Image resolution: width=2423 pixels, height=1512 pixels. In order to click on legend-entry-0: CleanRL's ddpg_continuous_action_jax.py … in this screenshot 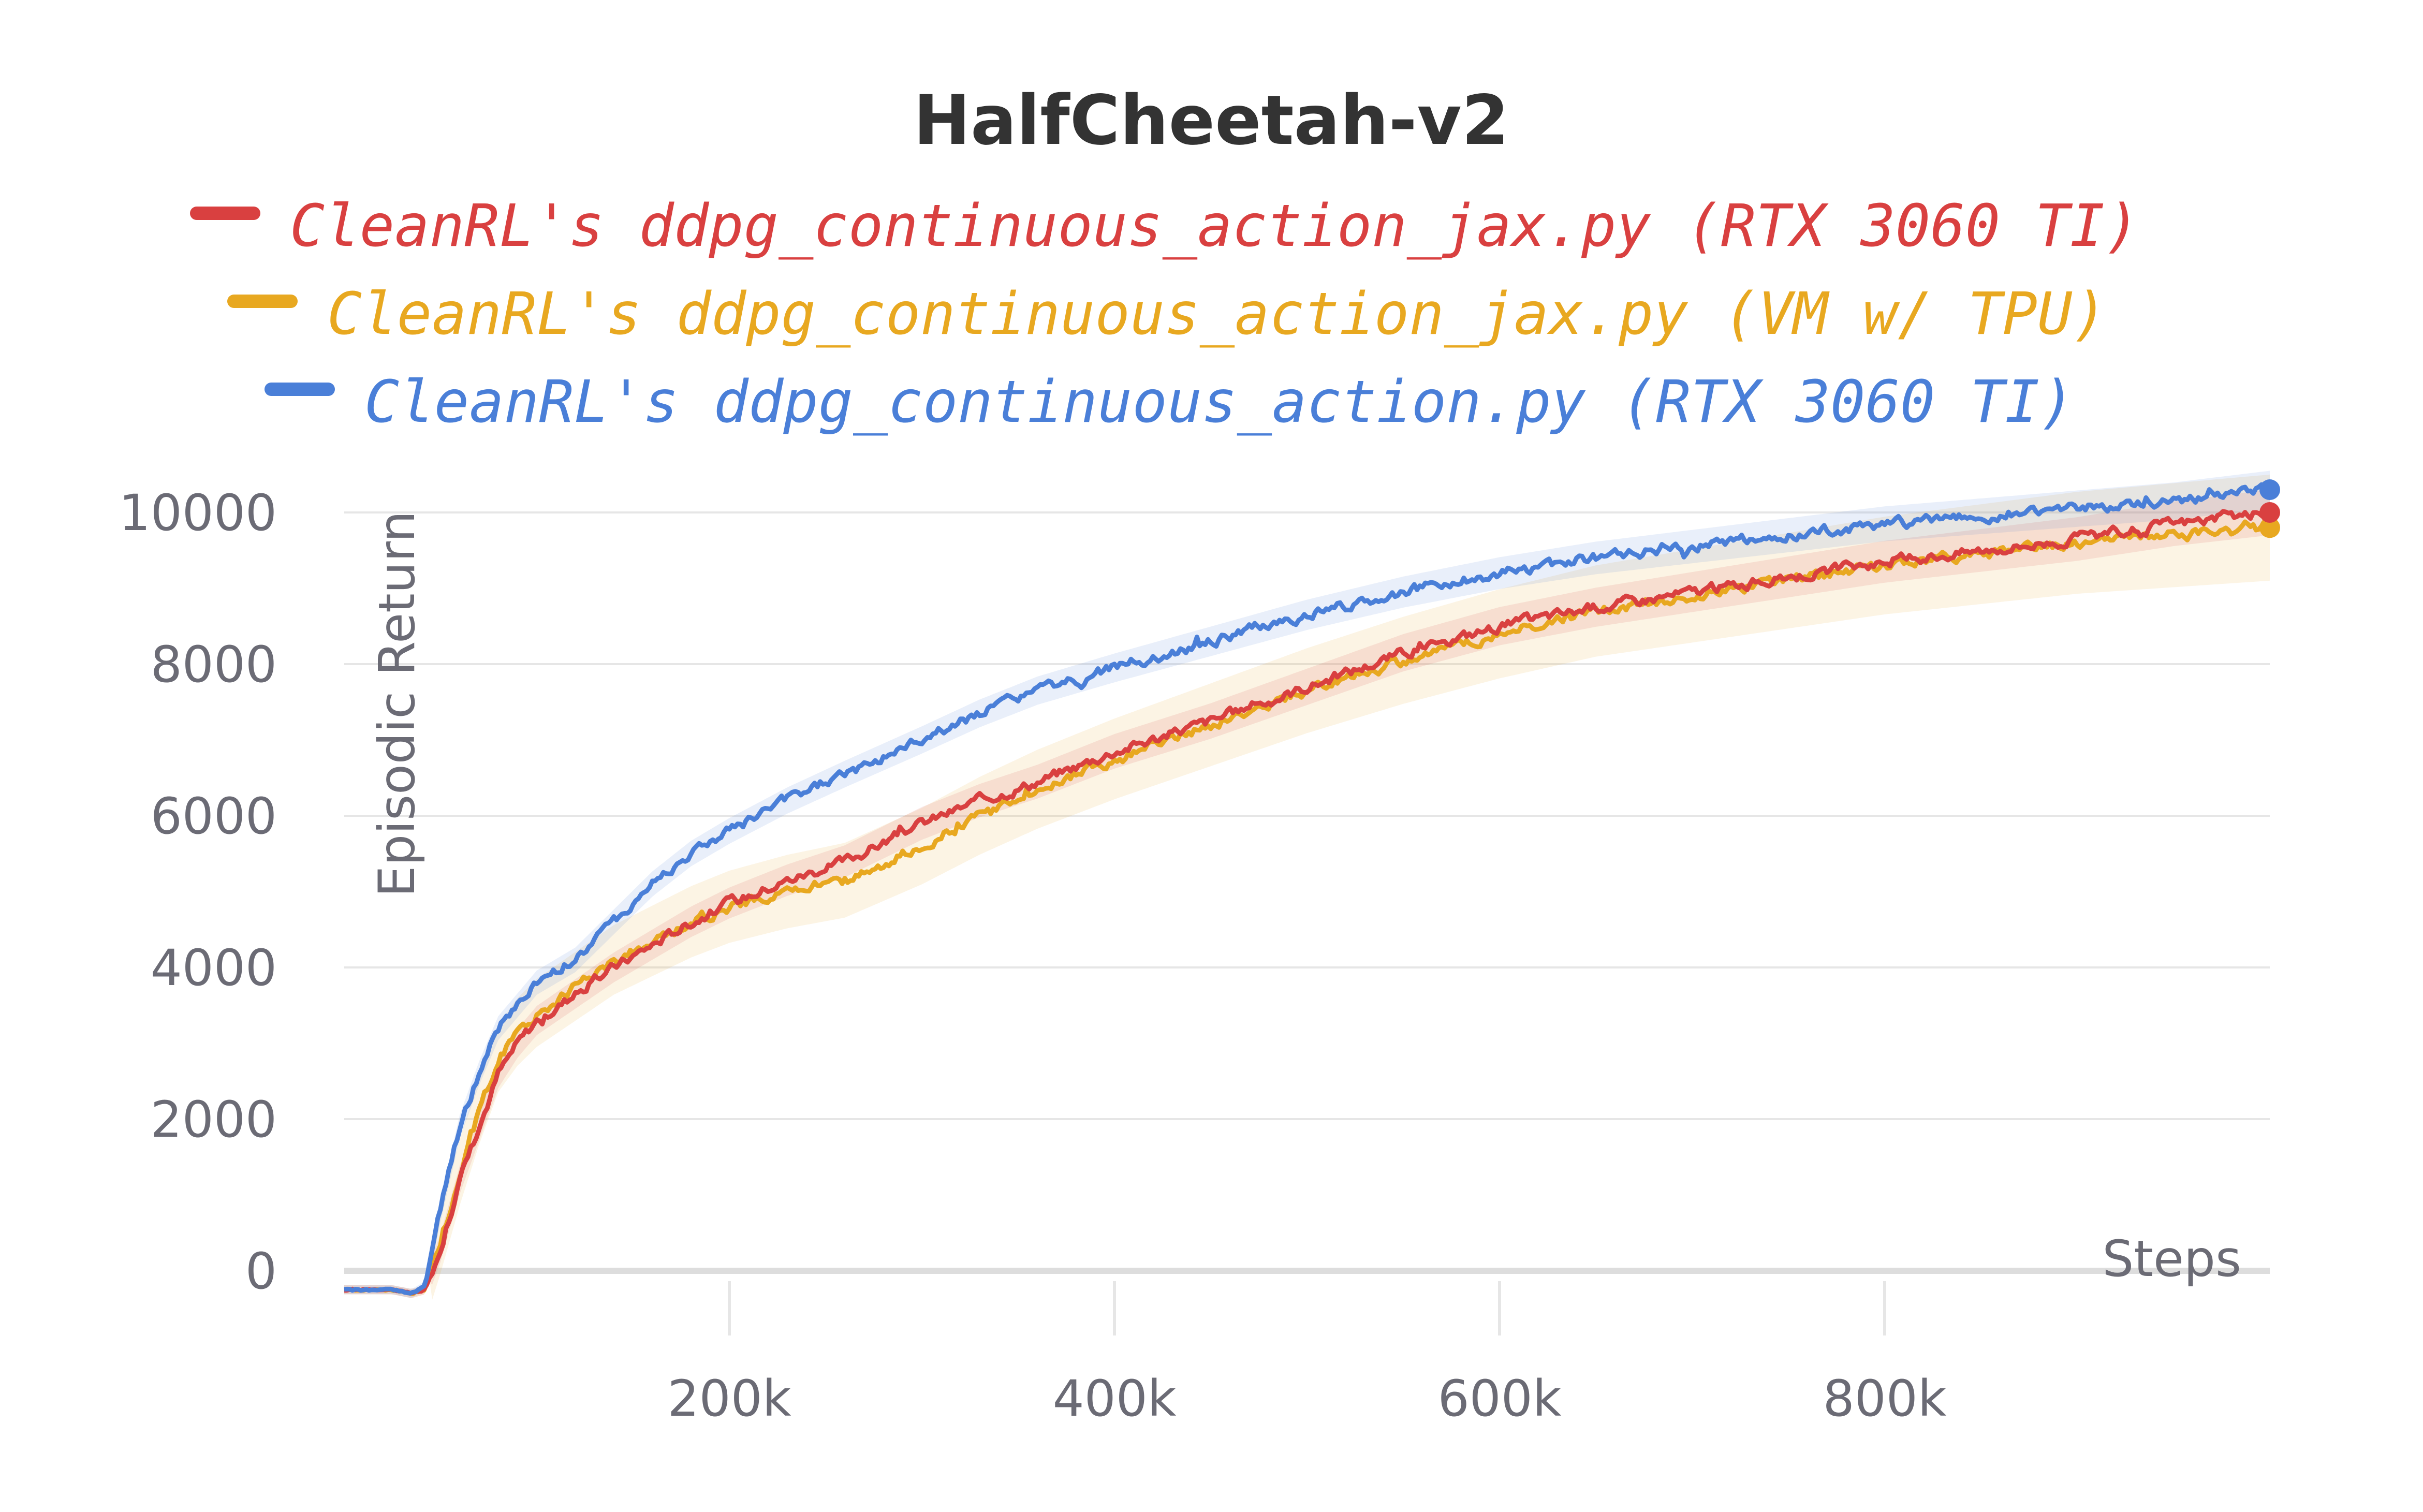, I will do `click(1165, 226)`.